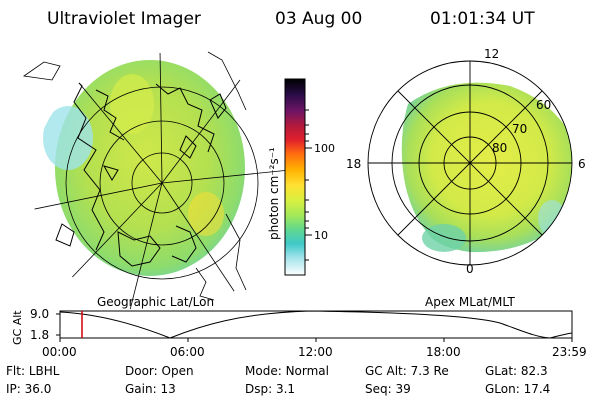 The width and height of the screenshot is (600, 400). What do you see at coordinates (315, 352) in the screenshot?
I see `timeline-xtick-1200: 12:00` at bounding box center [315, 352].